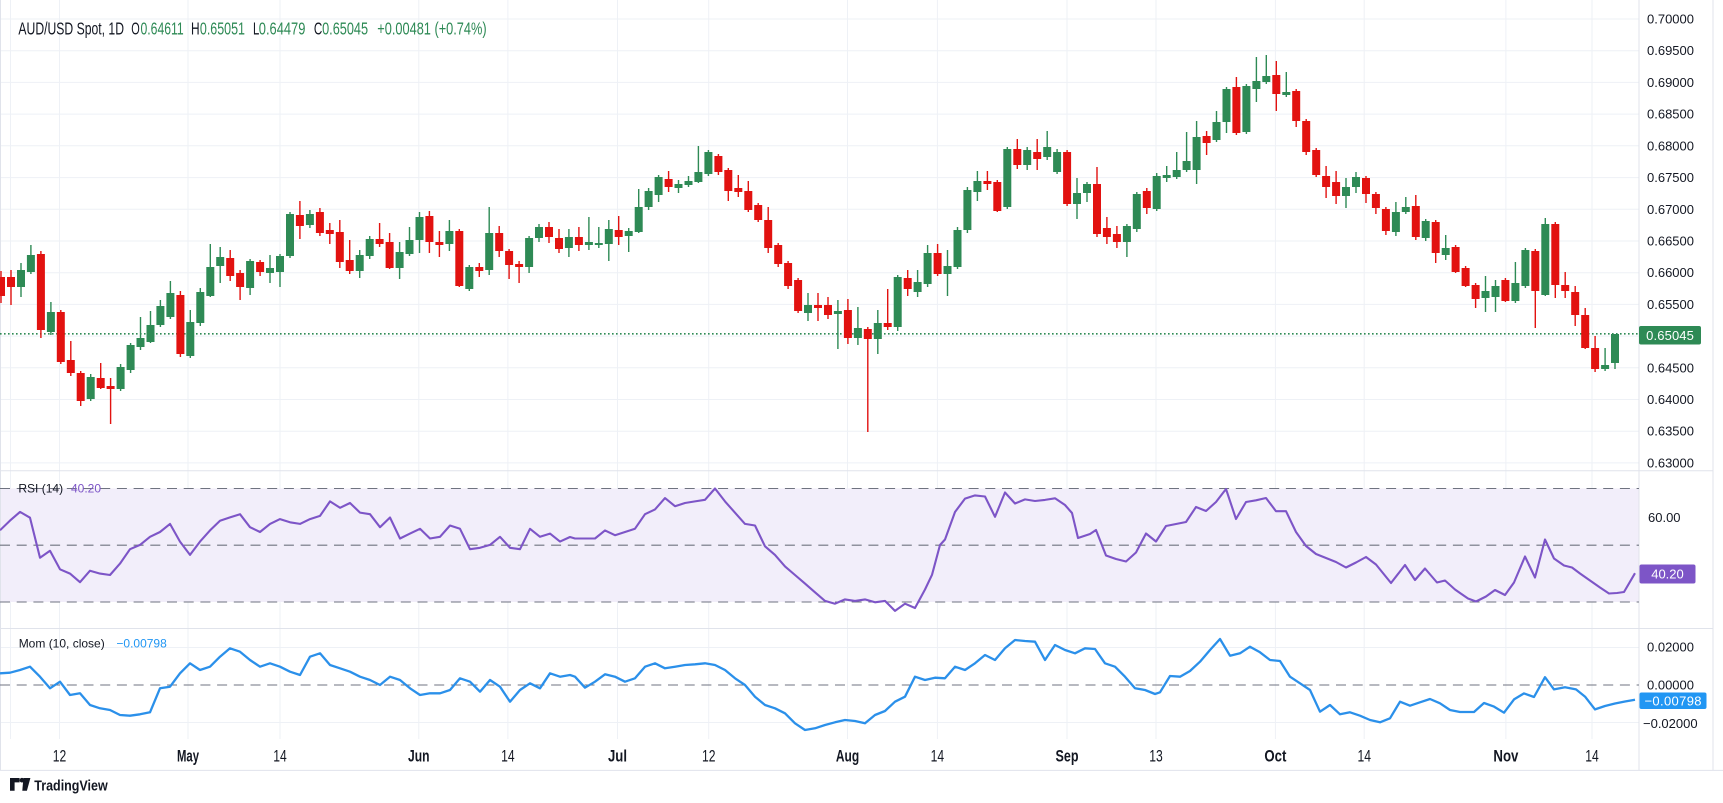  I want to click on svg-text: 0.70000, so click(1670, 19).